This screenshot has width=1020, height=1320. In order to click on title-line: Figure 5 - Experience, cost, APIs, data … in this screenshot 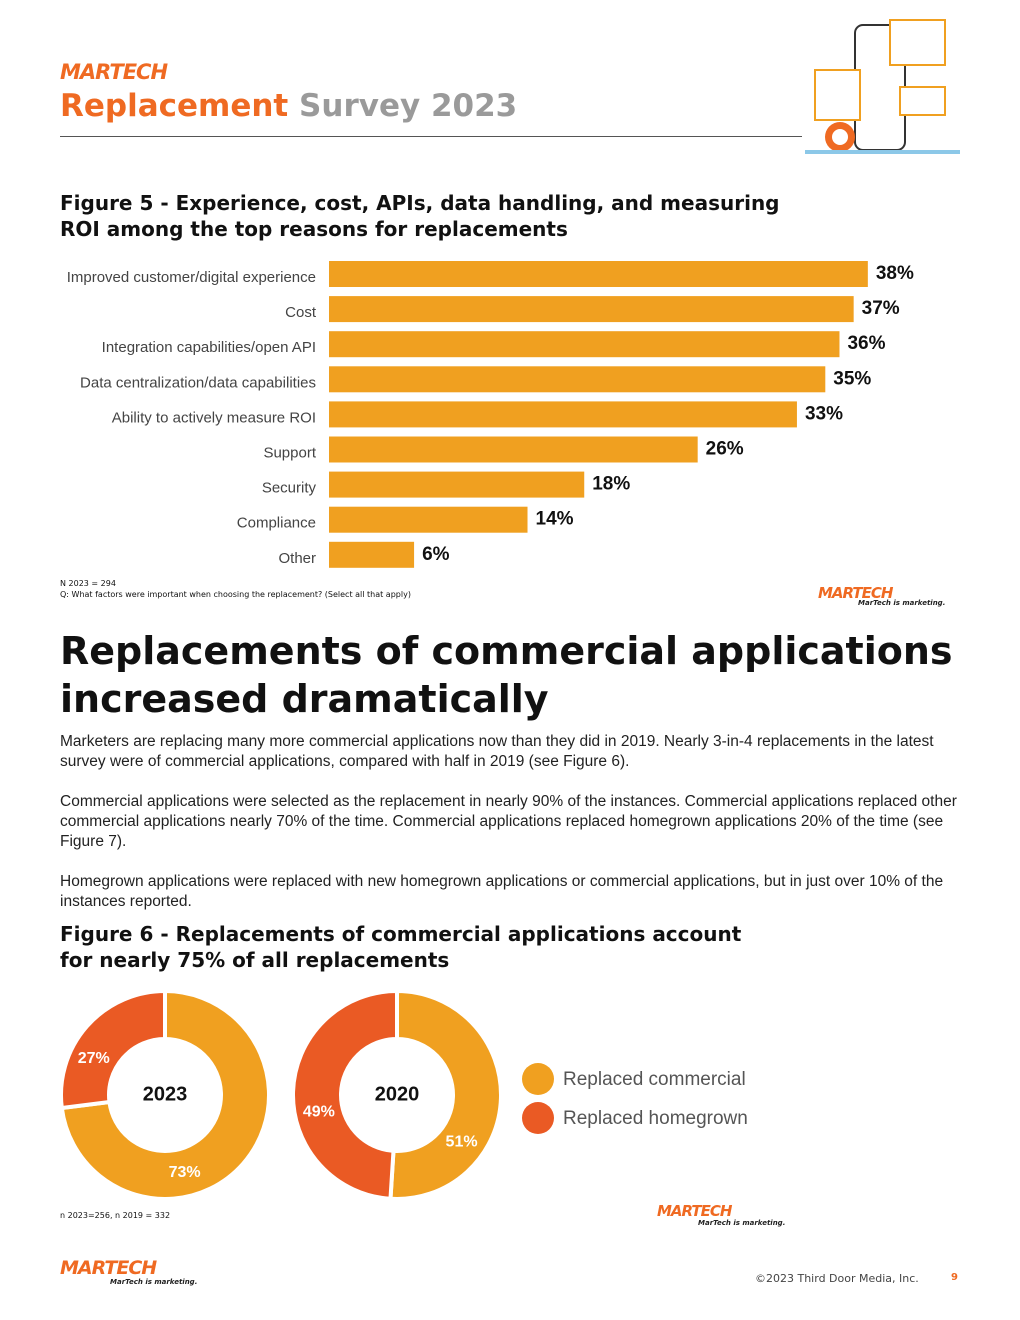, I will do `click(420, 203)`.